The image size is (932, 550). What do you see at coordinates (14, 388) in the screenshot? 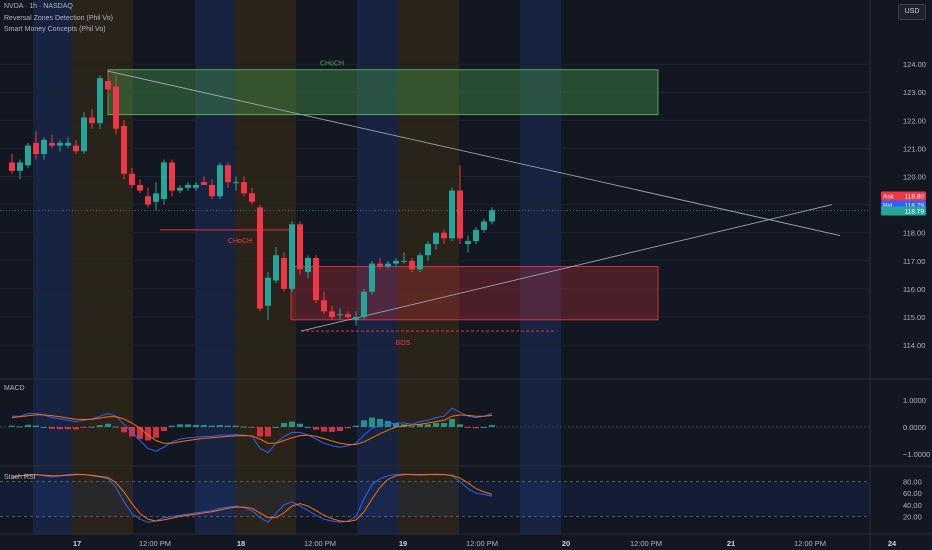
I see `macd-label: MACD` at bounding box center [14, 388].